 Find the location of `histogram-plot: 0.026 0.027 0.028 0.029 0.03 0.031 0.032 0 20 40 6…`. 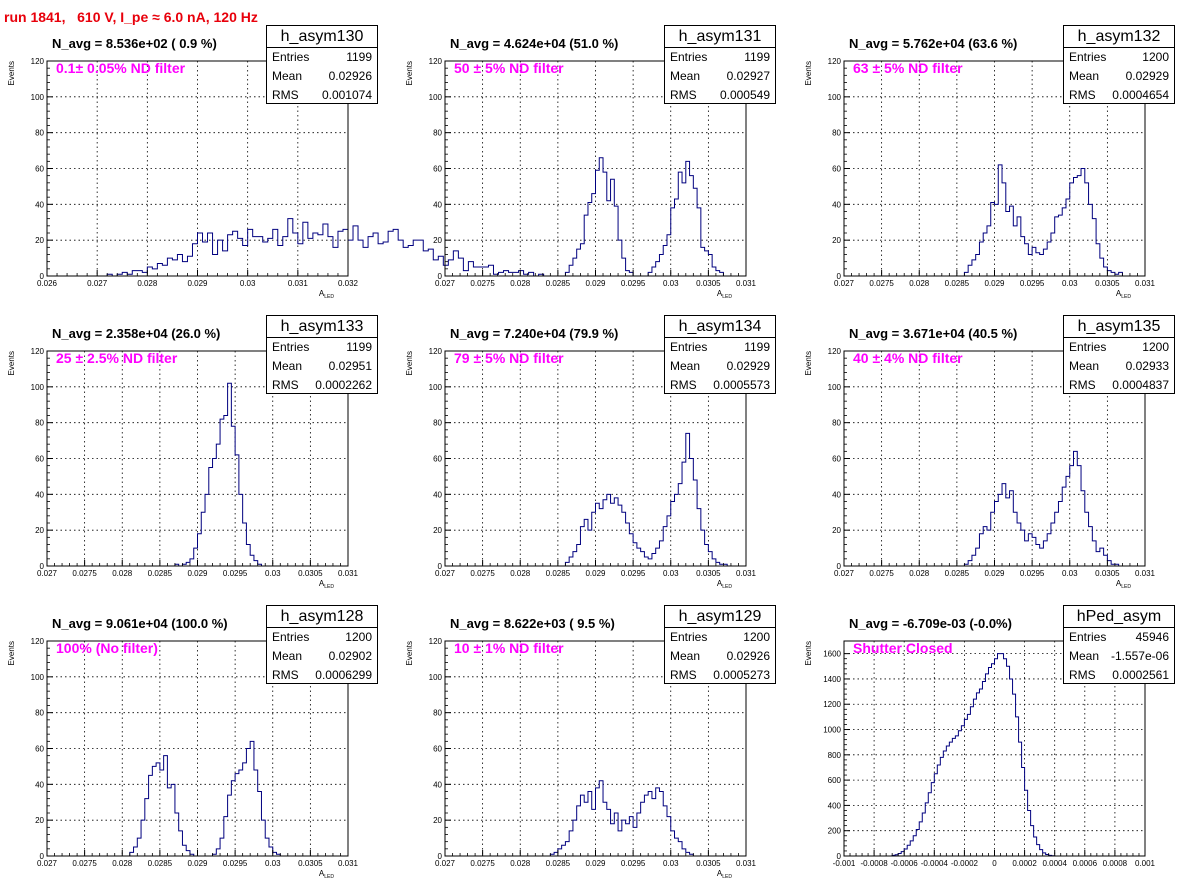

histogram-plot: 0.026 0.027 0.028 0.029 0.03 0.031 0.032 0 20 40 6… is located at coordinates (278, 178).